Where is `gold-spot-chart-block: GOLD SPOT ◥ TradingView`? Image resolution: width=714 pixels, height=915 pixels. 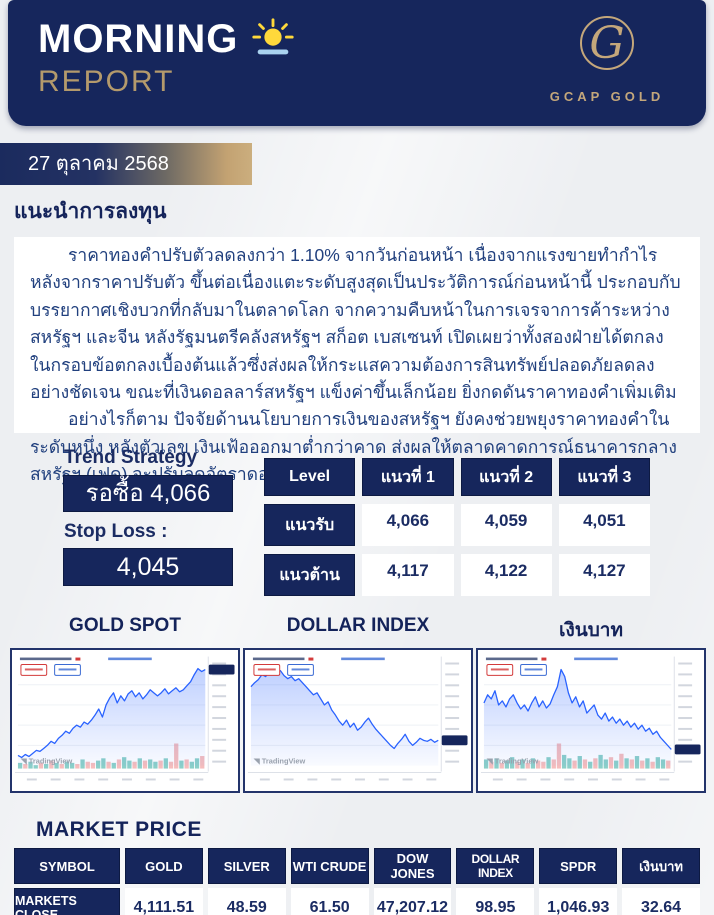
gold-spot-chart-block: GOLD SPOT ◥ TradingView is located at coordinates (125, 704).